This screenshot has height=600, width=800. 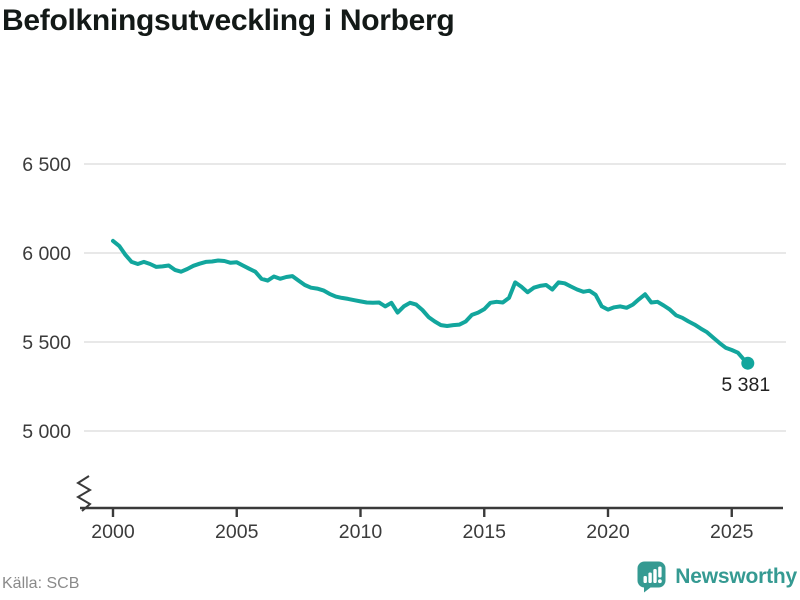 I want to click on y-axis-tick-label: 6 500, so click(x=46, y=165).